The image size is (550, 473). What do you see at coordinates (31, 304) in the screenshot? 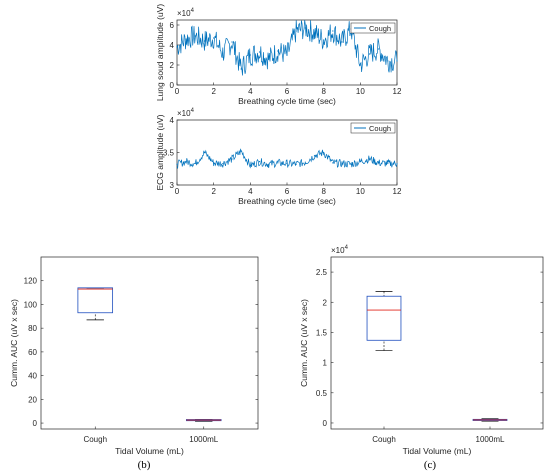
I see `y-tick-label: 100` at bounding box center [31, 304].